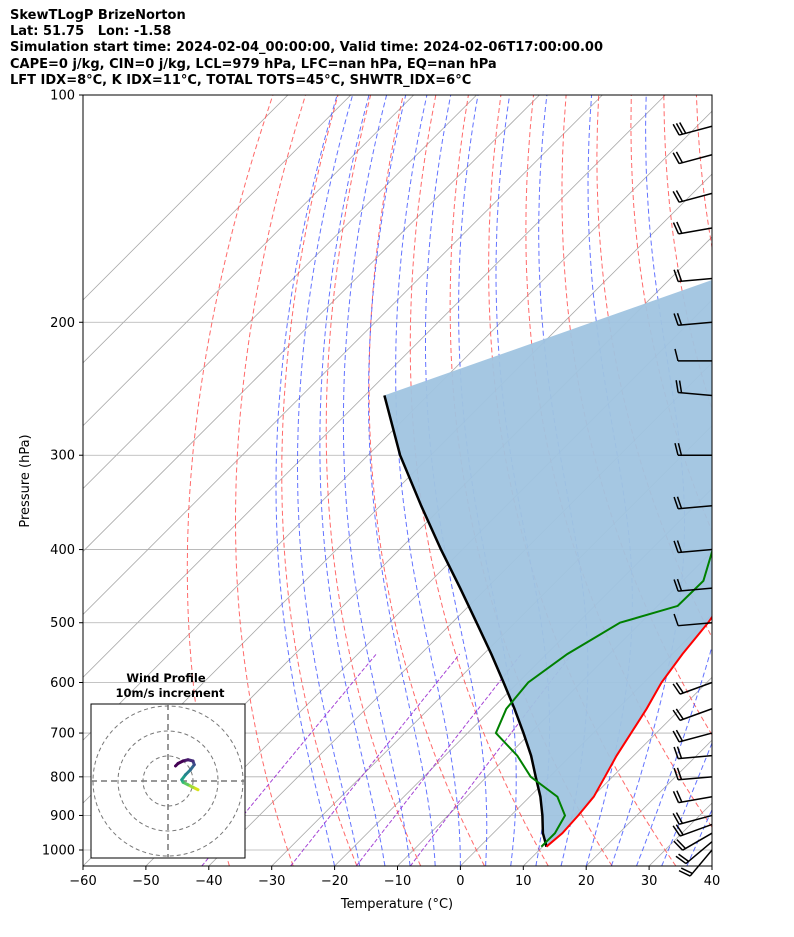  What do you see at coordinates (460, 881) in the screenshot?
I see `x-tick-label: 0` at bounding box center [460, 881].